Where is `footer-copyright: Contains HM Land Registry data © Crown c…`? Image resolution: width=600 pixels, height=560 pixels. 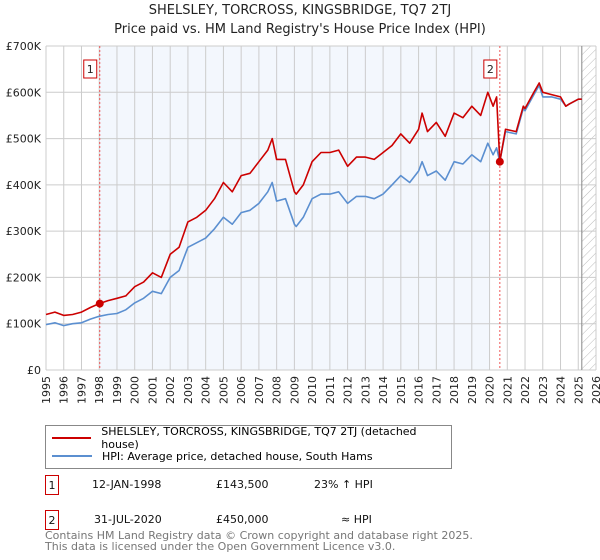
footer-copyright: Contains HM Land Registry data © Crown c… is located at coordinates (259, 535).